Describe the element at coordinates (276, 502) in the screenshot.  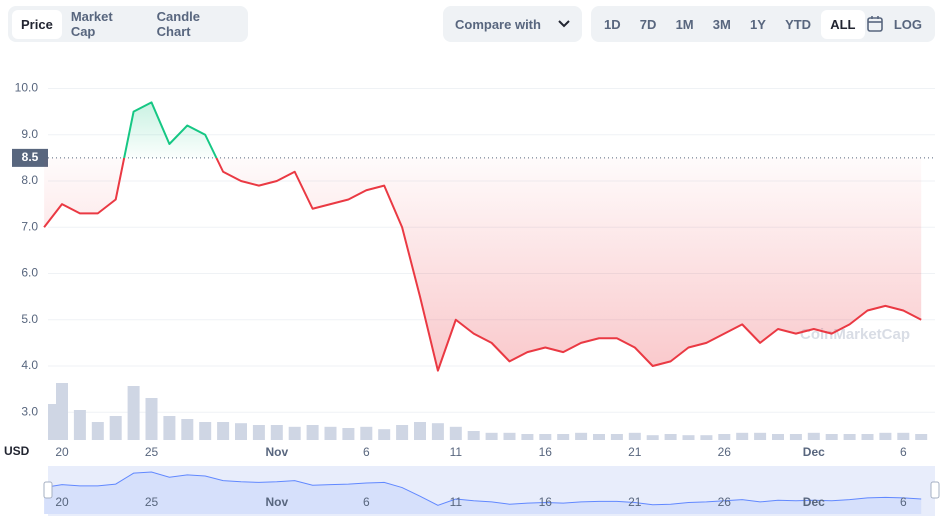
I see `navigator-tick-label: Nov` at that location.